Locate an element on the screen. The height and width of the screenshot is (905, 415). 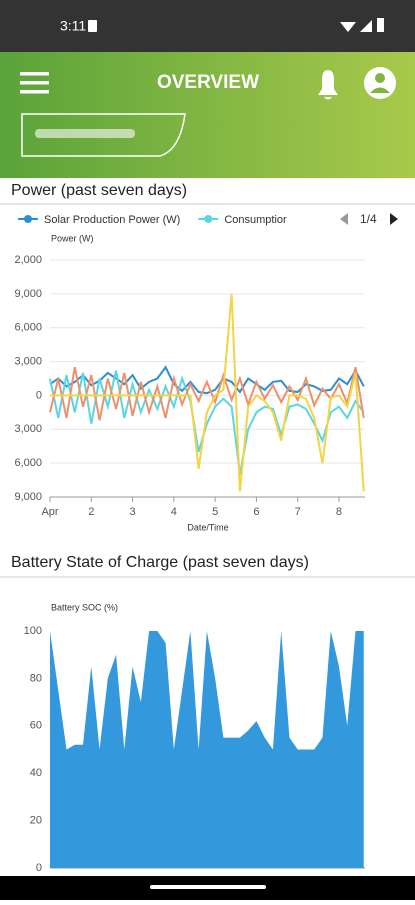
x-tick-label: 4 is located at coordinates (174, 512).